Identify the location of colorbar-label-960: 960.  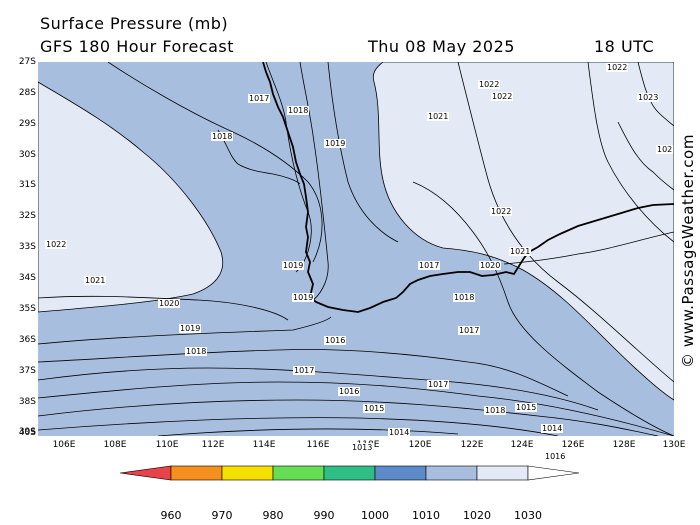
(171, 515).